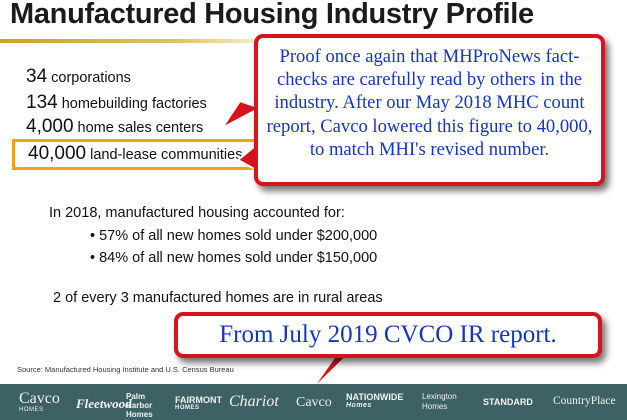 The width and height of the screenshot is (627, 420). I want to click on source-callout: From July 2019 CVCO IR report., so click(388, 335).